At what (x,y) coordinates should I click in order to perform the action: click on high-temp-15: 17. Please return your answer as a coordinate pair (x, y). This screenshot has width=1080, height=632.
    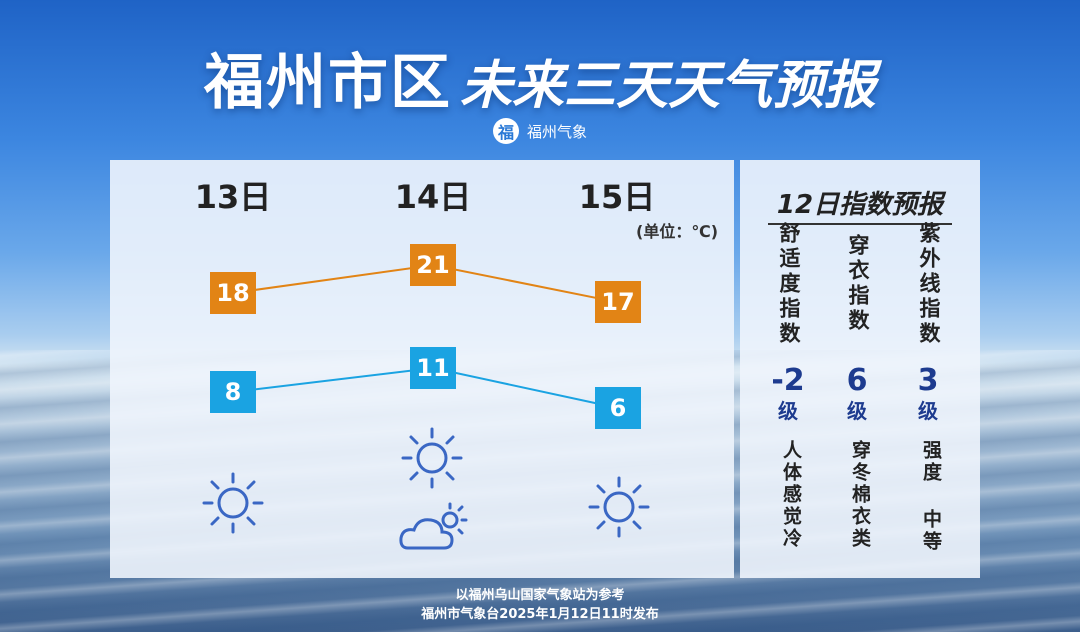
    Looking at the image, I should click on (618, 302).